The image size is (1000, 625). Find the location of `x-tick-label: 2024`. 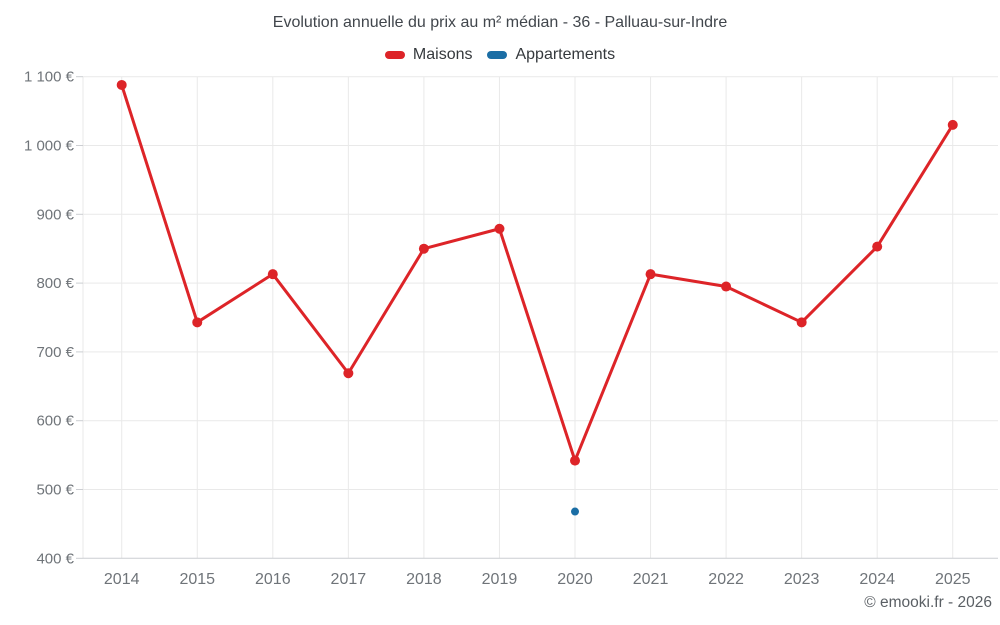

x-tick-label: 2024 is located at coordinates (877, 579).